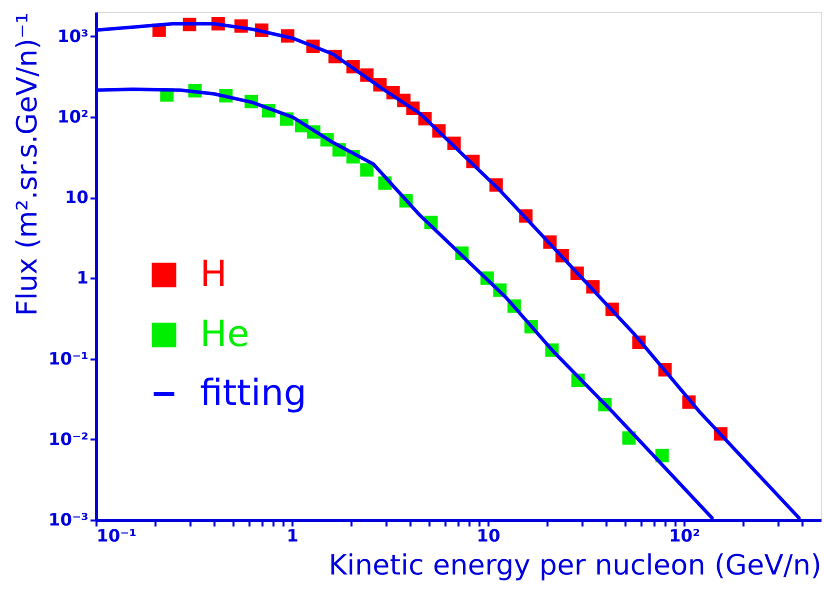 This screenshot has height=606, width=824. I want to click on x-tick-label: 10, so click(488, 536).